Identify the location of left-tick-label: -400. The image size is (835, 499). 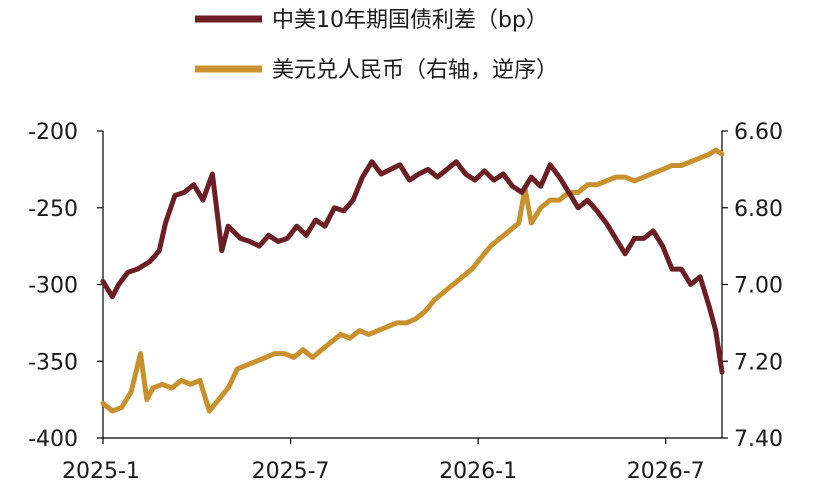
(53, 439).